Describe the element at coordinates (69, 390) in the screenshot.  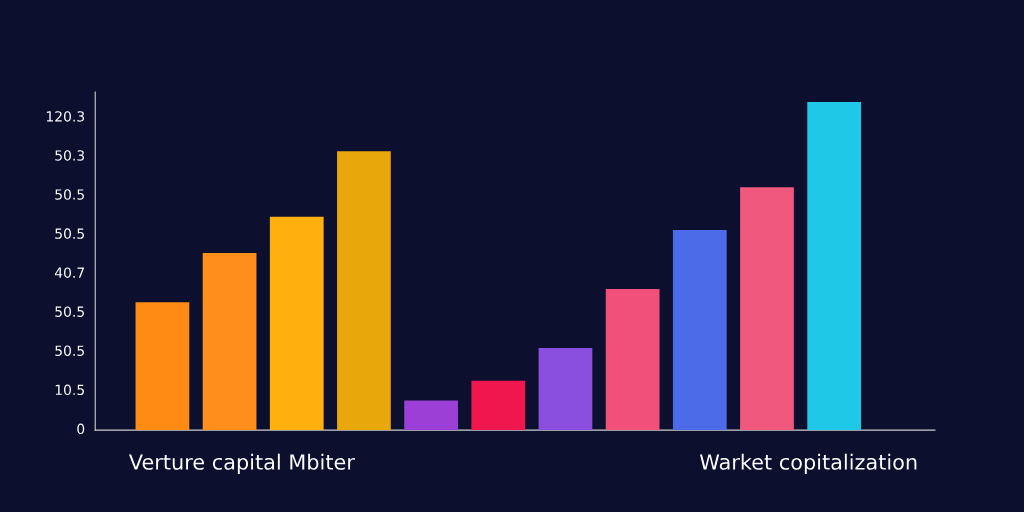
I see `text: 10.5` at that location.